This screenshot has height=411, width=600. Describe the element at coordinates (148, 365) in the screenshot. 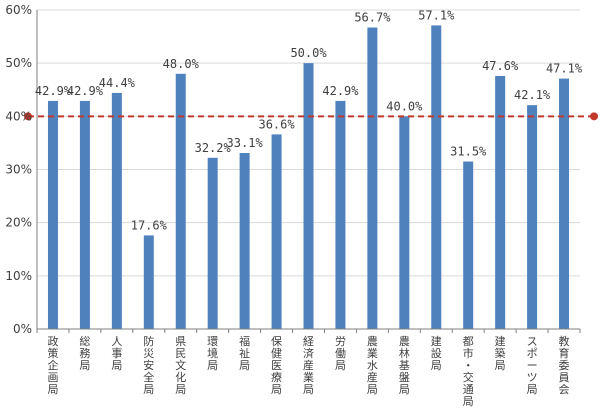

I see `category-label: 防災安全局` at that location.